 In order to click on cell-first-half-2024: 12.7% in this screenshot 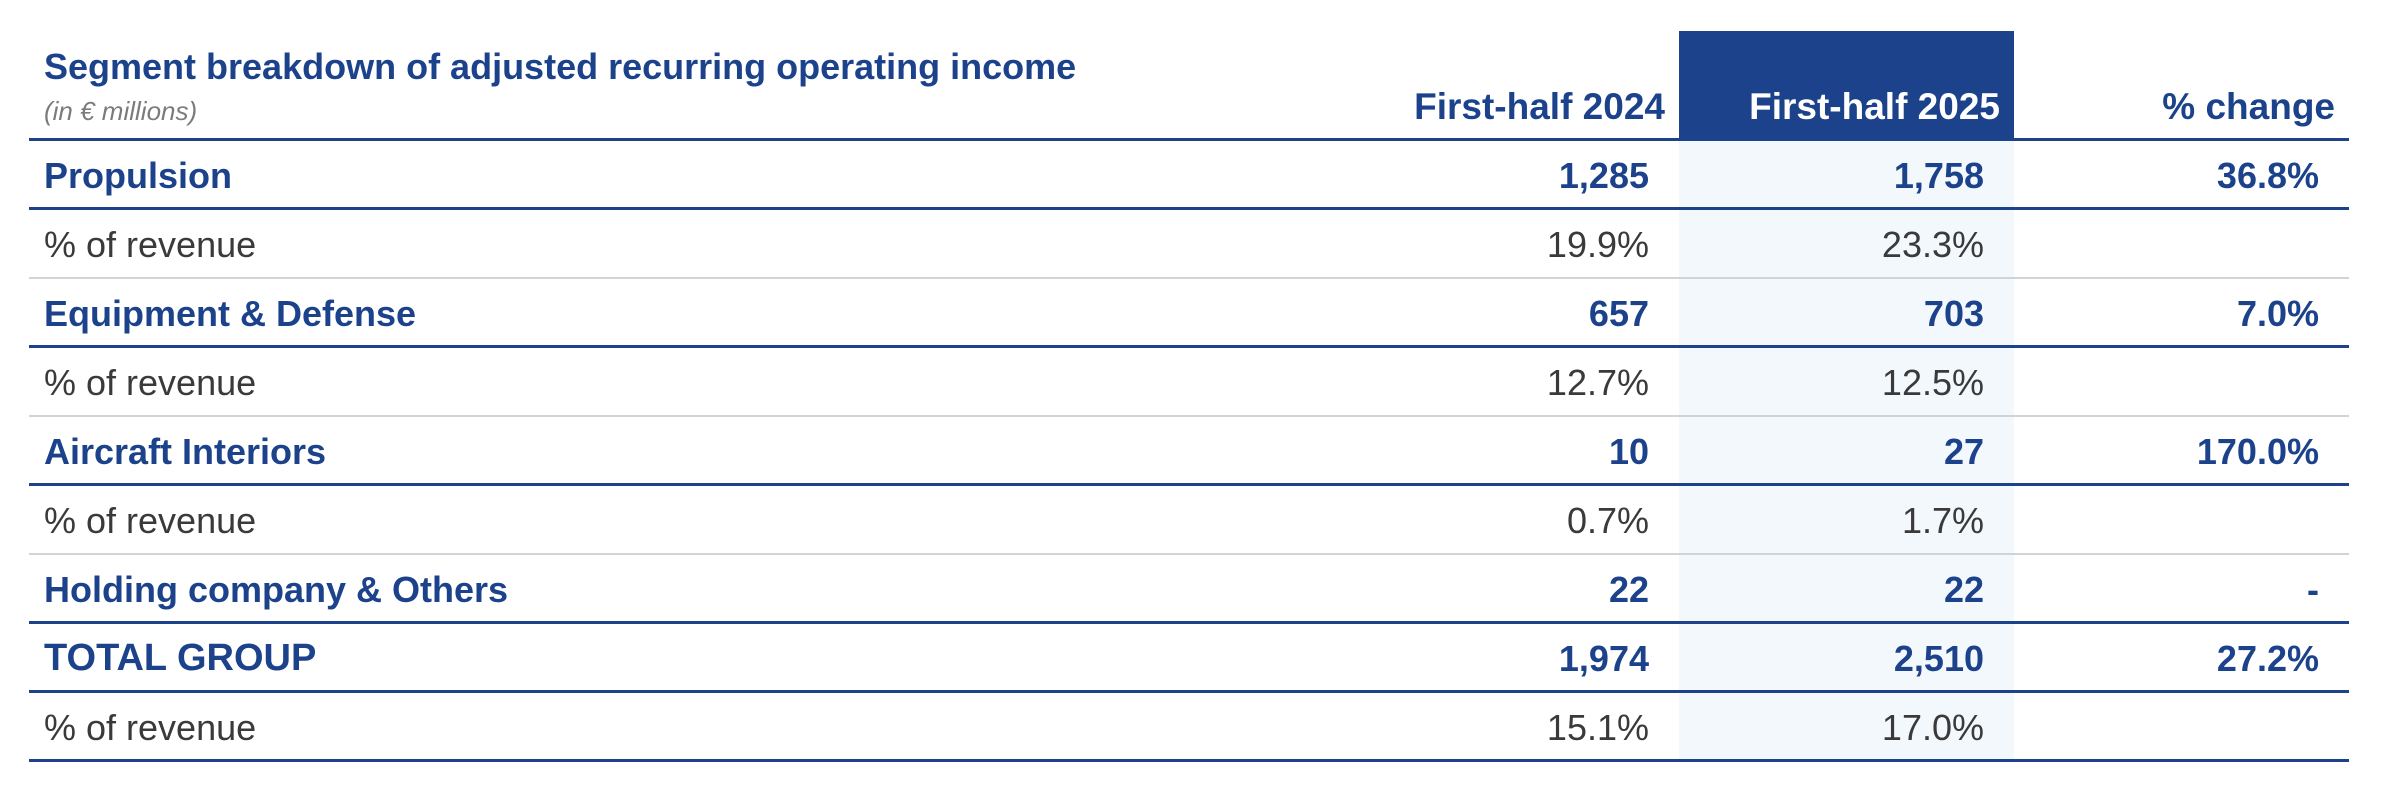, I will do `click(1597, 382)`.